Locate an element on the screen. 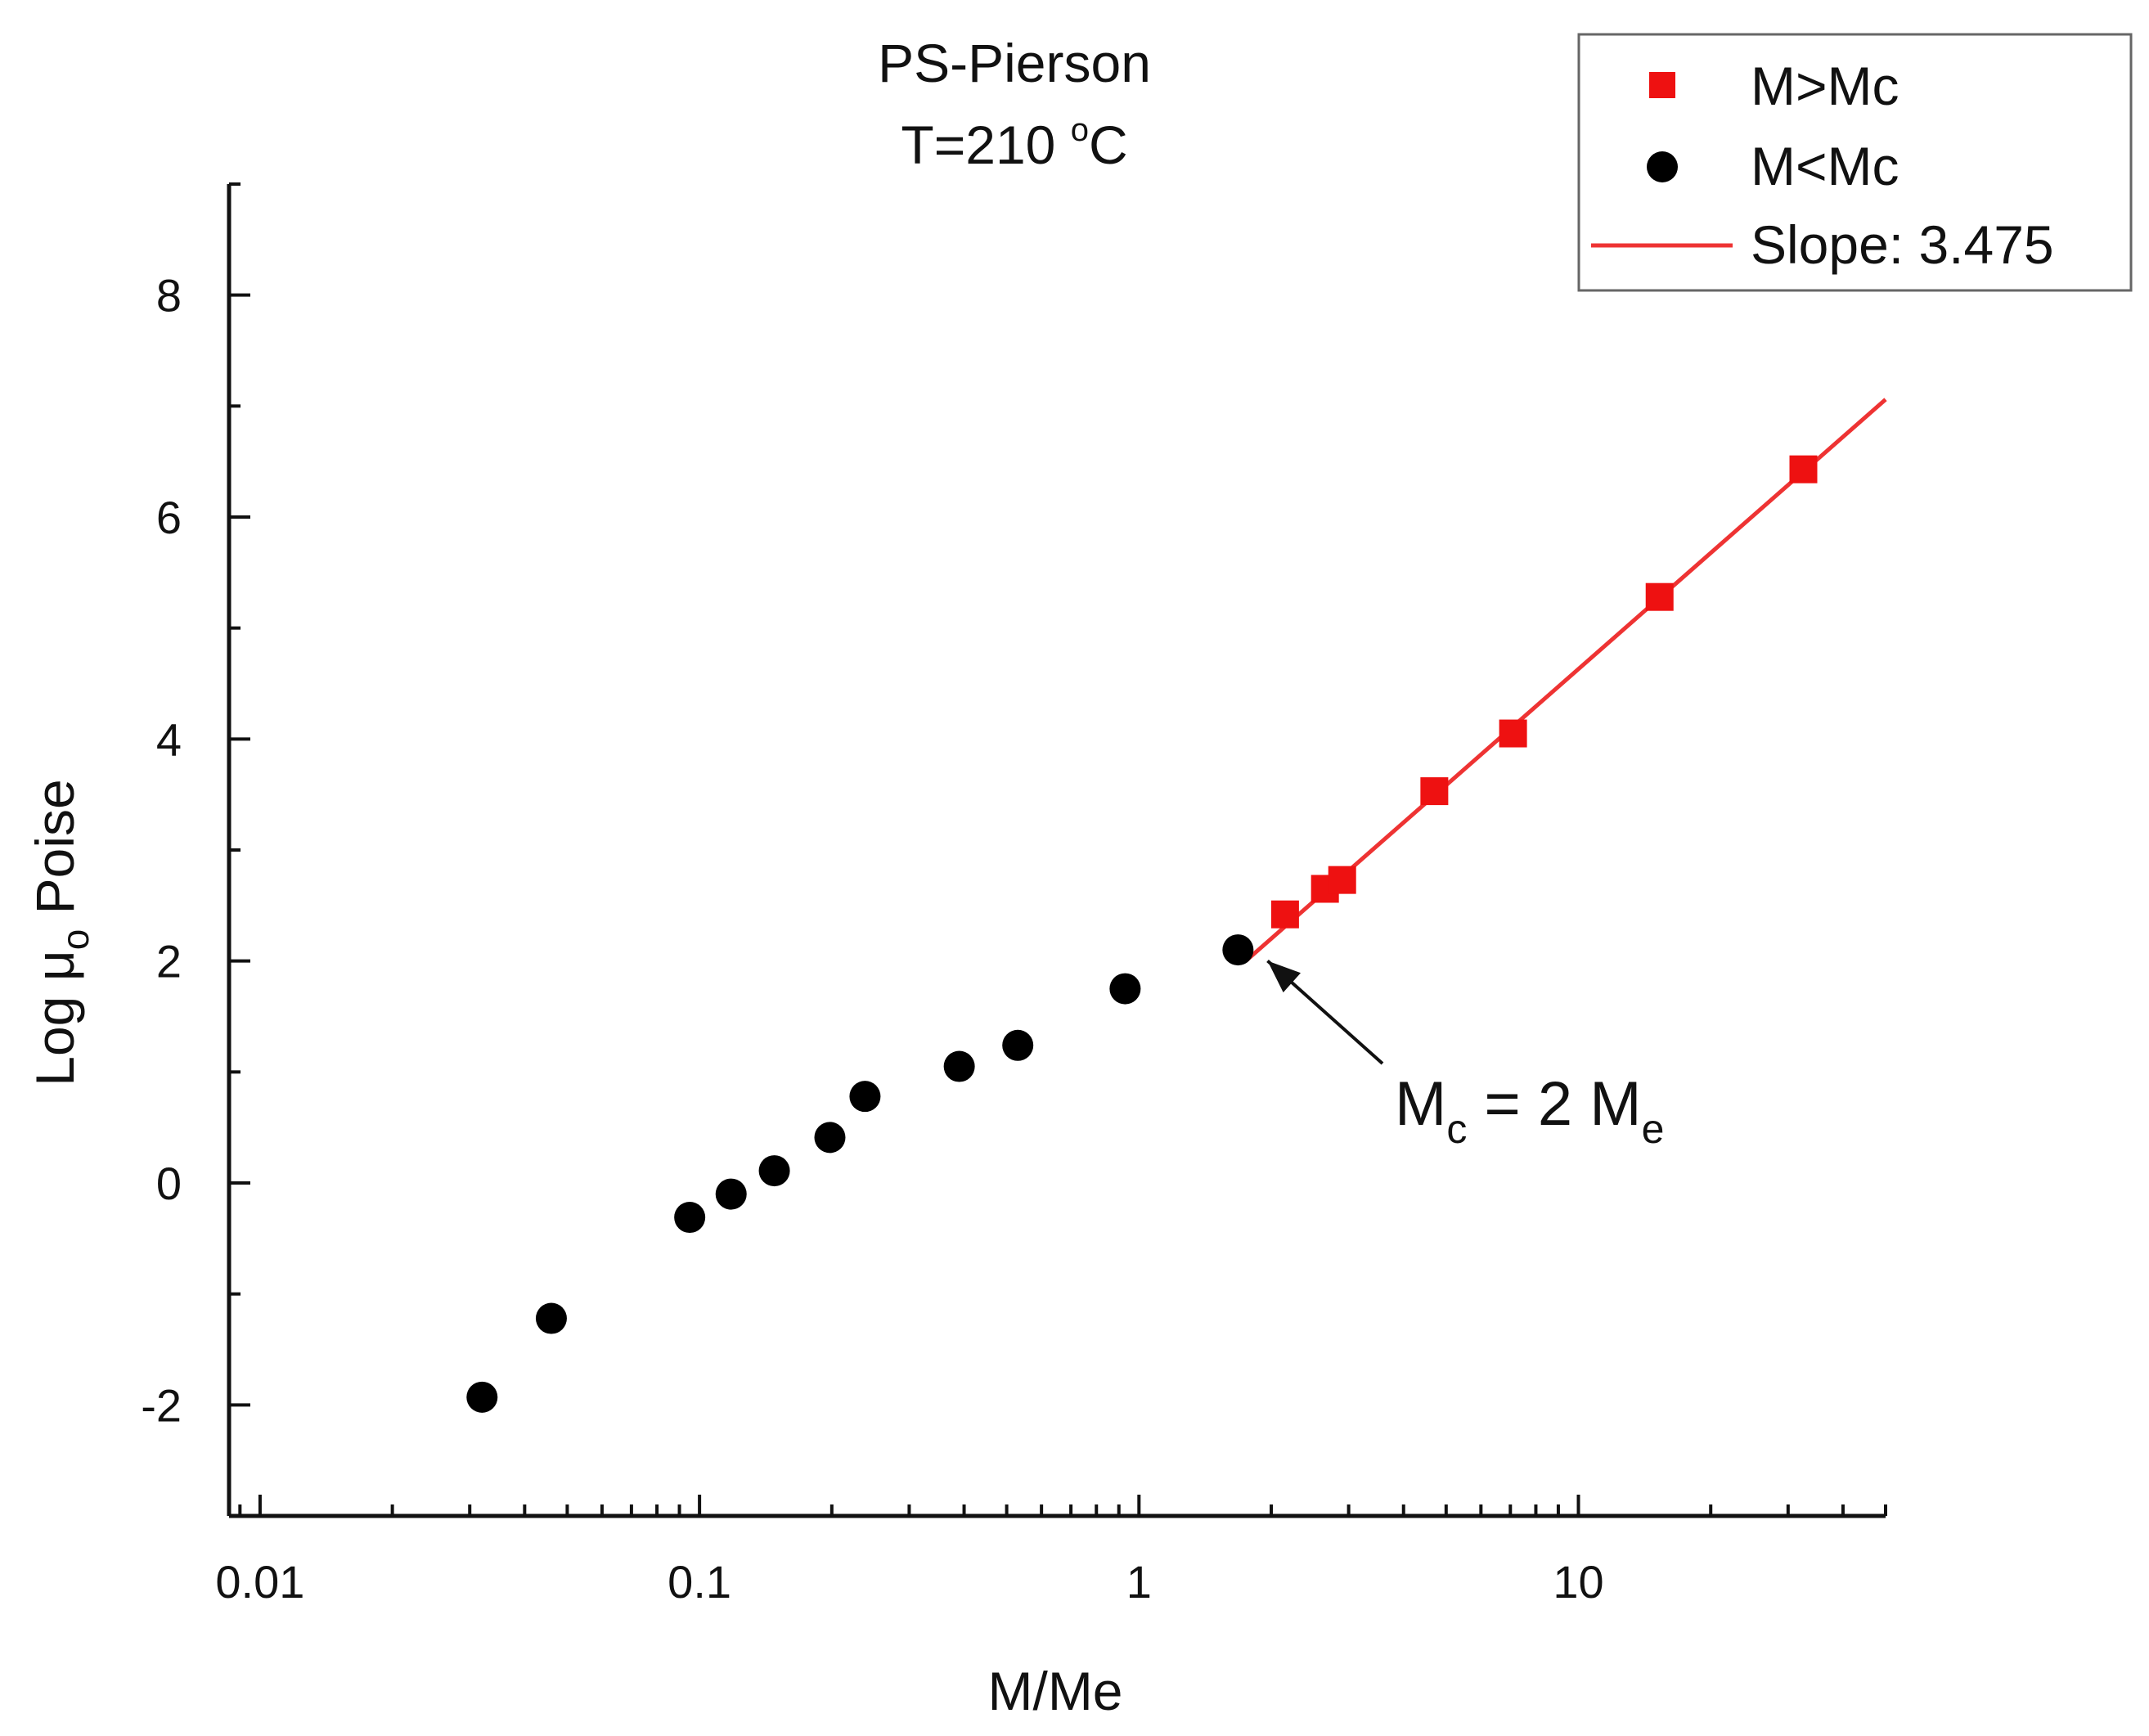  y-label-subscript: o is located at coordinates (75, 940).